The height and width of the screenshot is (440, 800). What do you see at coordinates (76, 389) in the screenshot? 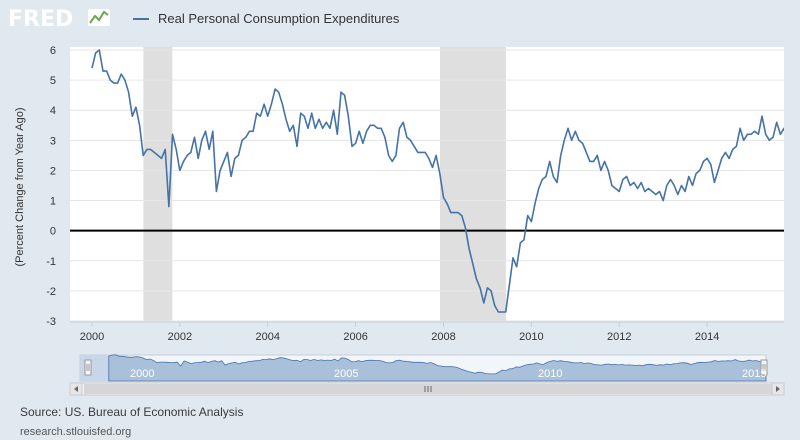
I see `chevron-left-icon` at bounding box center [76, 389].